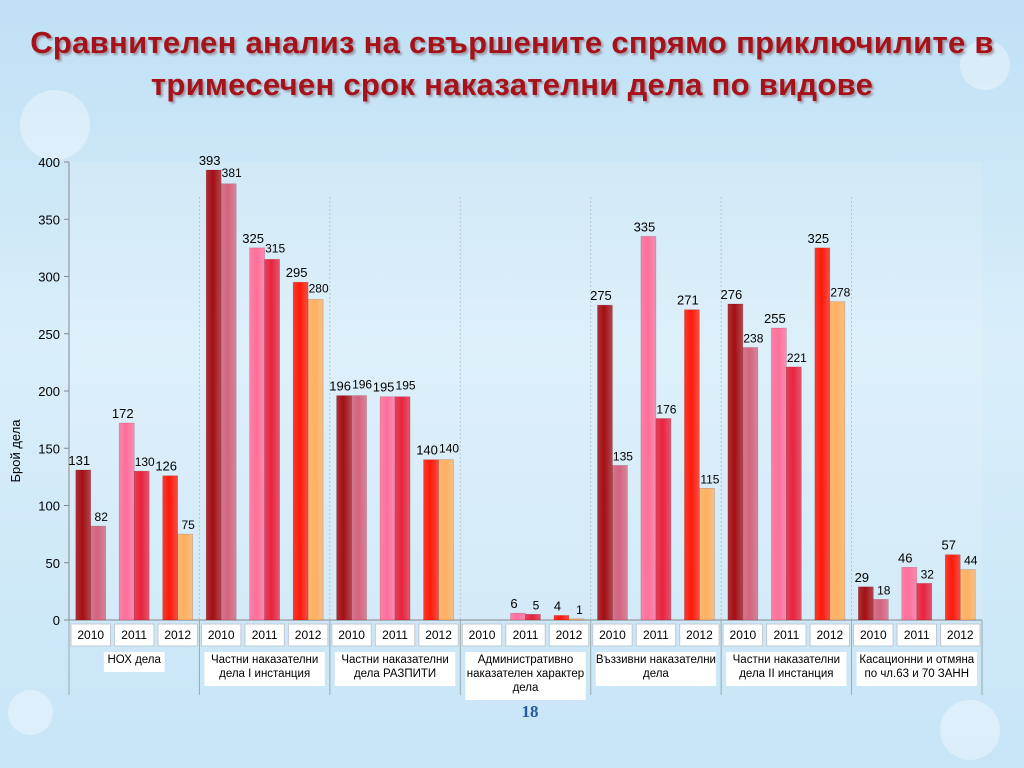  What do you see at coordinates (134, 660) in the screenshot?
I see `category-label: НОХ дела` at bounding box center [134, 660].